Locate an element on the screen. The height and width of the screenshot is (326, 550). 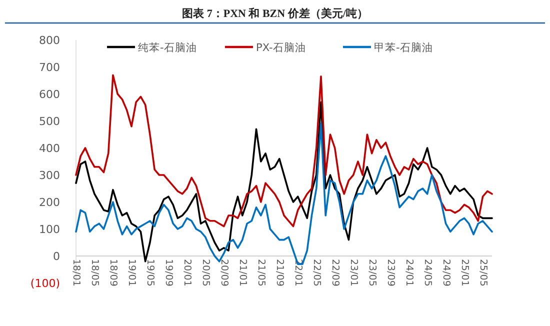
x-tick-label: 23/01 is located at coordinates (353, 272).